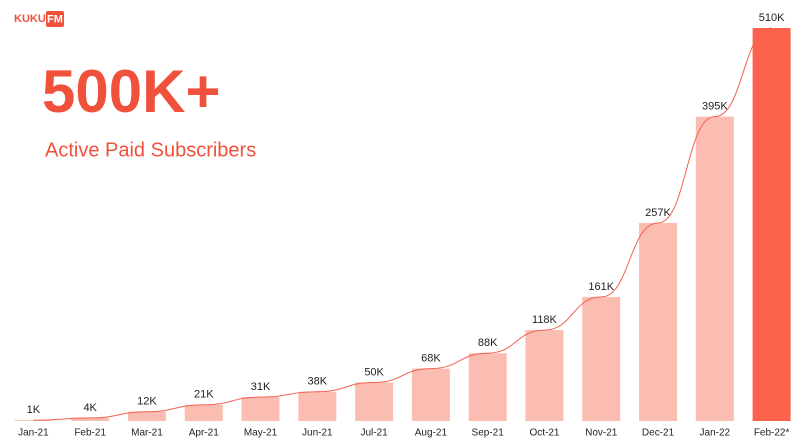 This screenshot has width=800, height=443. Describe the element at coordinates (318, 382) in the screenshot. I see `value-label: 38K` at that location.